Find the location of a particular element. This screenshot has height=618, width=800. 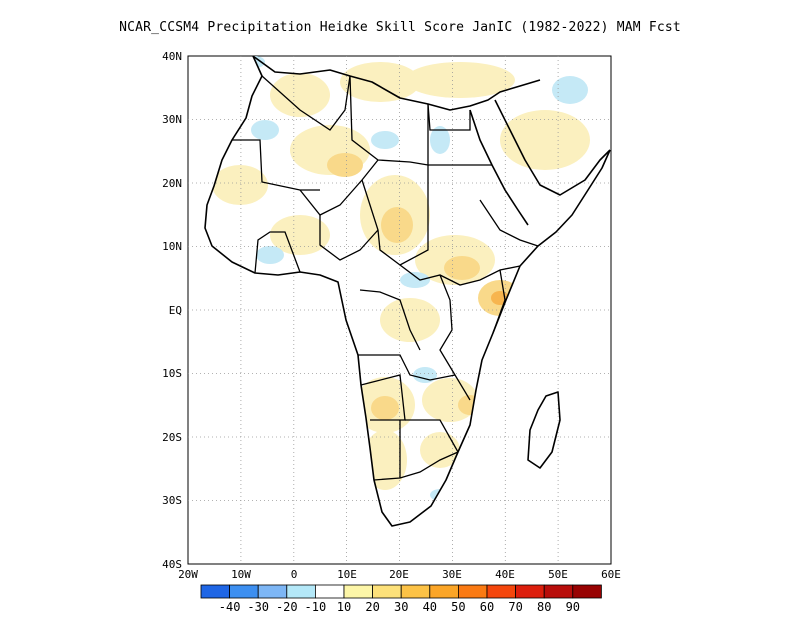

colorbar-label: -10 is located at coordinates (316, 607).